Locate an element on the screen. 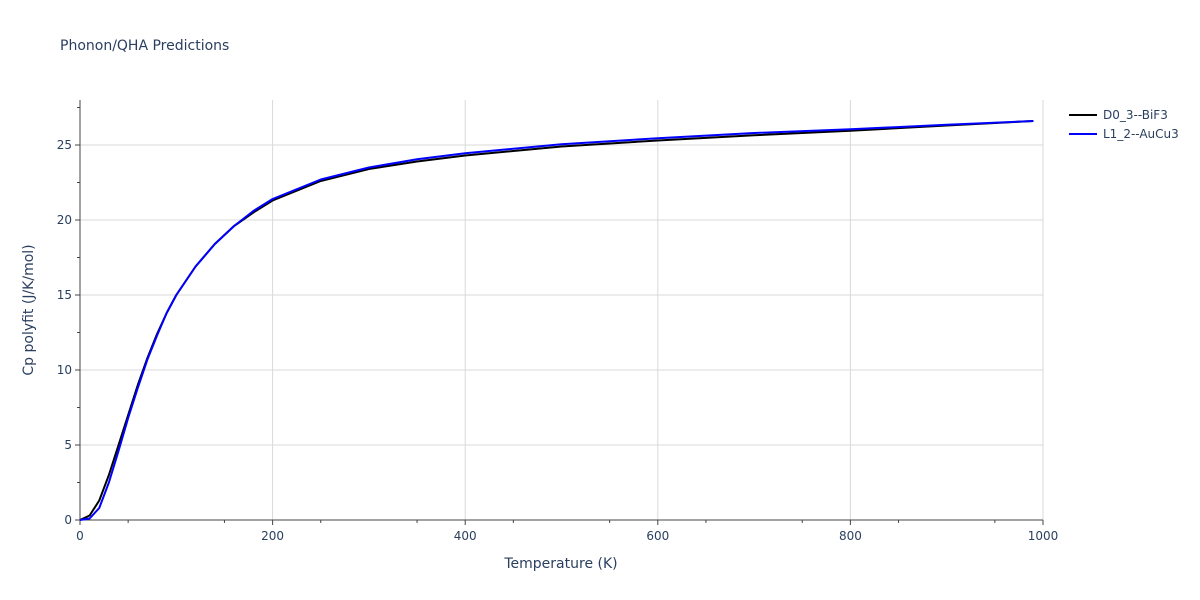  legend-label: L1_2--AuCu3 is located at coordinates (1141, 134).